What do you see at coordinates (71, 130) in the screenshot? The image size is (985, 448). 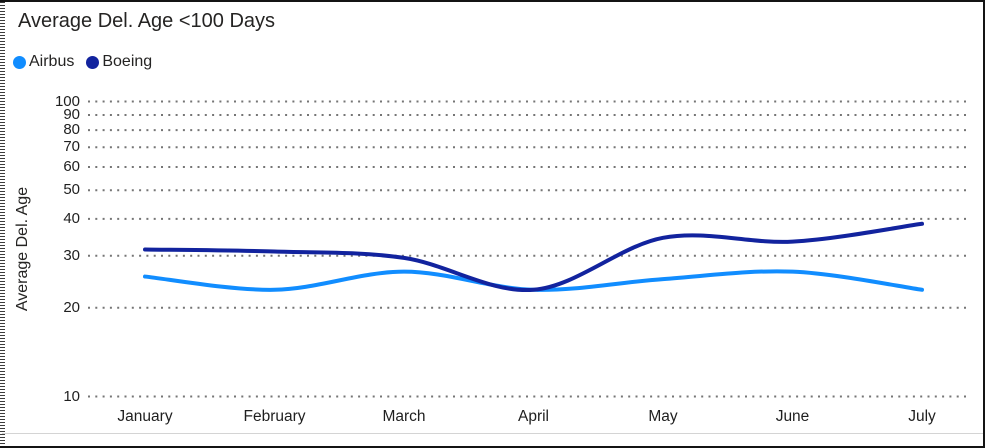 I see `y-tick-label-80: 80` at bounding box center [71, 130].